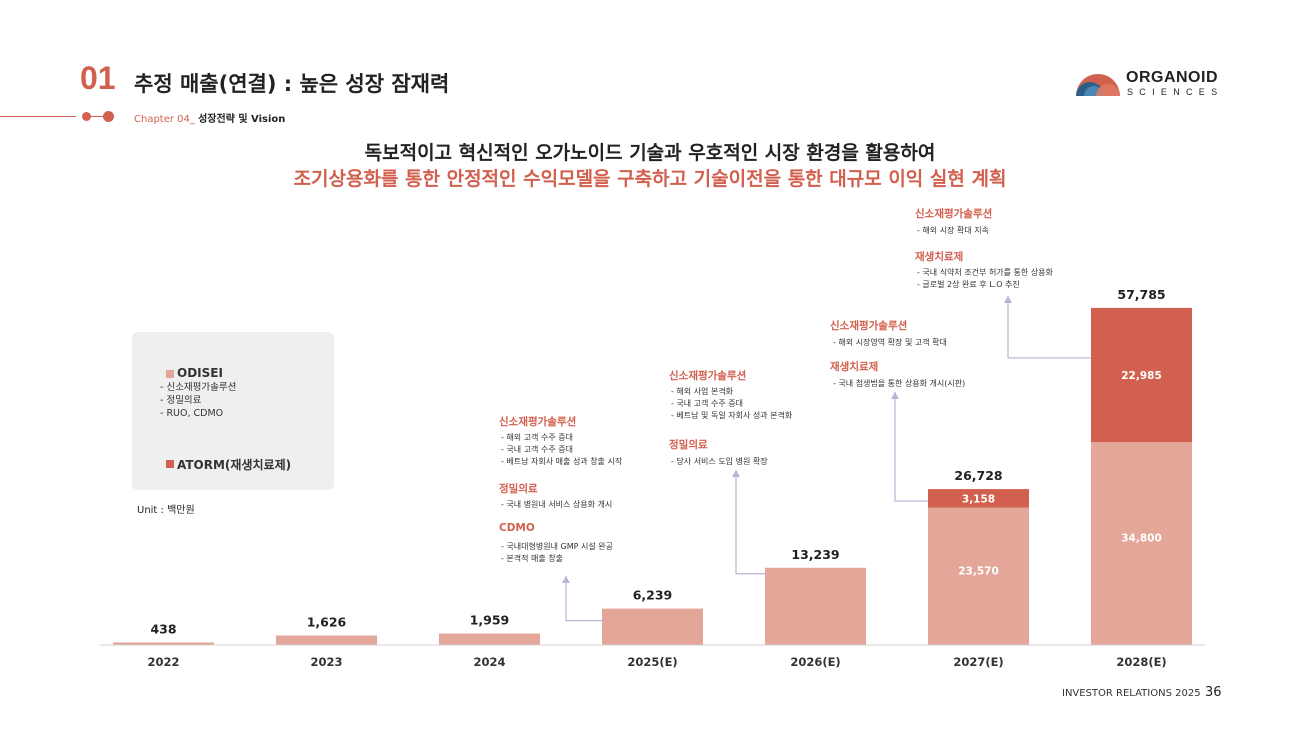 The height and width of the screenshot is (742, 1300). What do you see at coordinates (163, 662) in the screenshot?
I see `x-tick-label: 2022` at bounding box center [163, 662].